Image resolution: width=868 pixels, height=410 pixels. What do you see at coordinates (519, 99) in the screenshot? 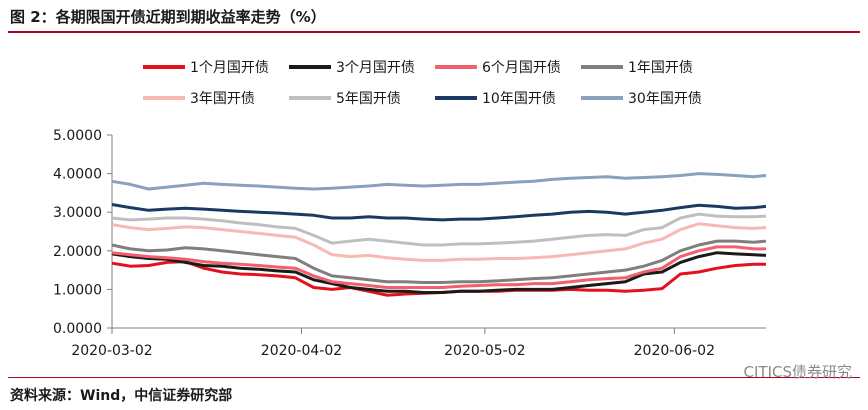
I see `legend-label: 10年国开债` at bounding box center [519, 99].